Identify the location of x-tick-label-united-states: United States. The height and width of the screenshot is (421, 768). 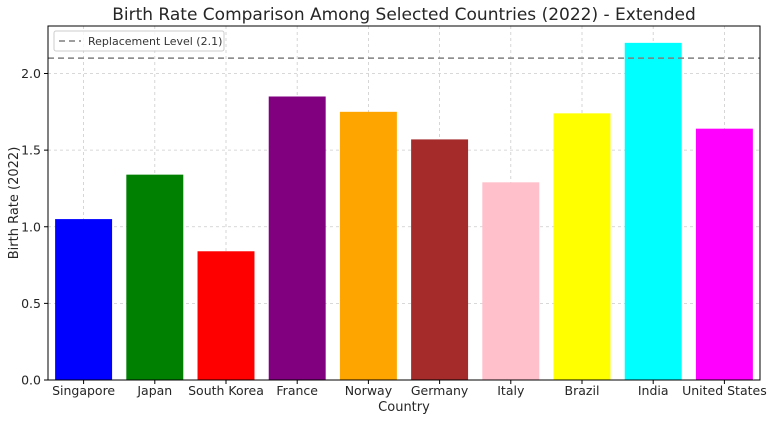
(724, 390).